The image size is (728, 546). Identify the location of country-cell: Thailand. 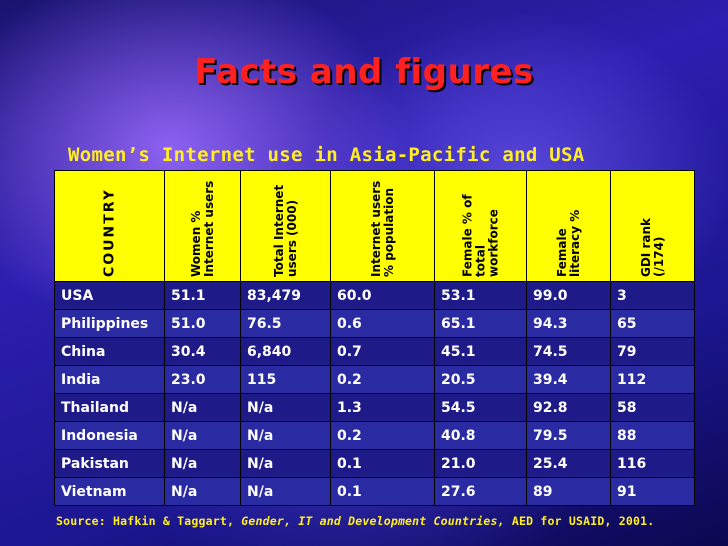
(109, 407).